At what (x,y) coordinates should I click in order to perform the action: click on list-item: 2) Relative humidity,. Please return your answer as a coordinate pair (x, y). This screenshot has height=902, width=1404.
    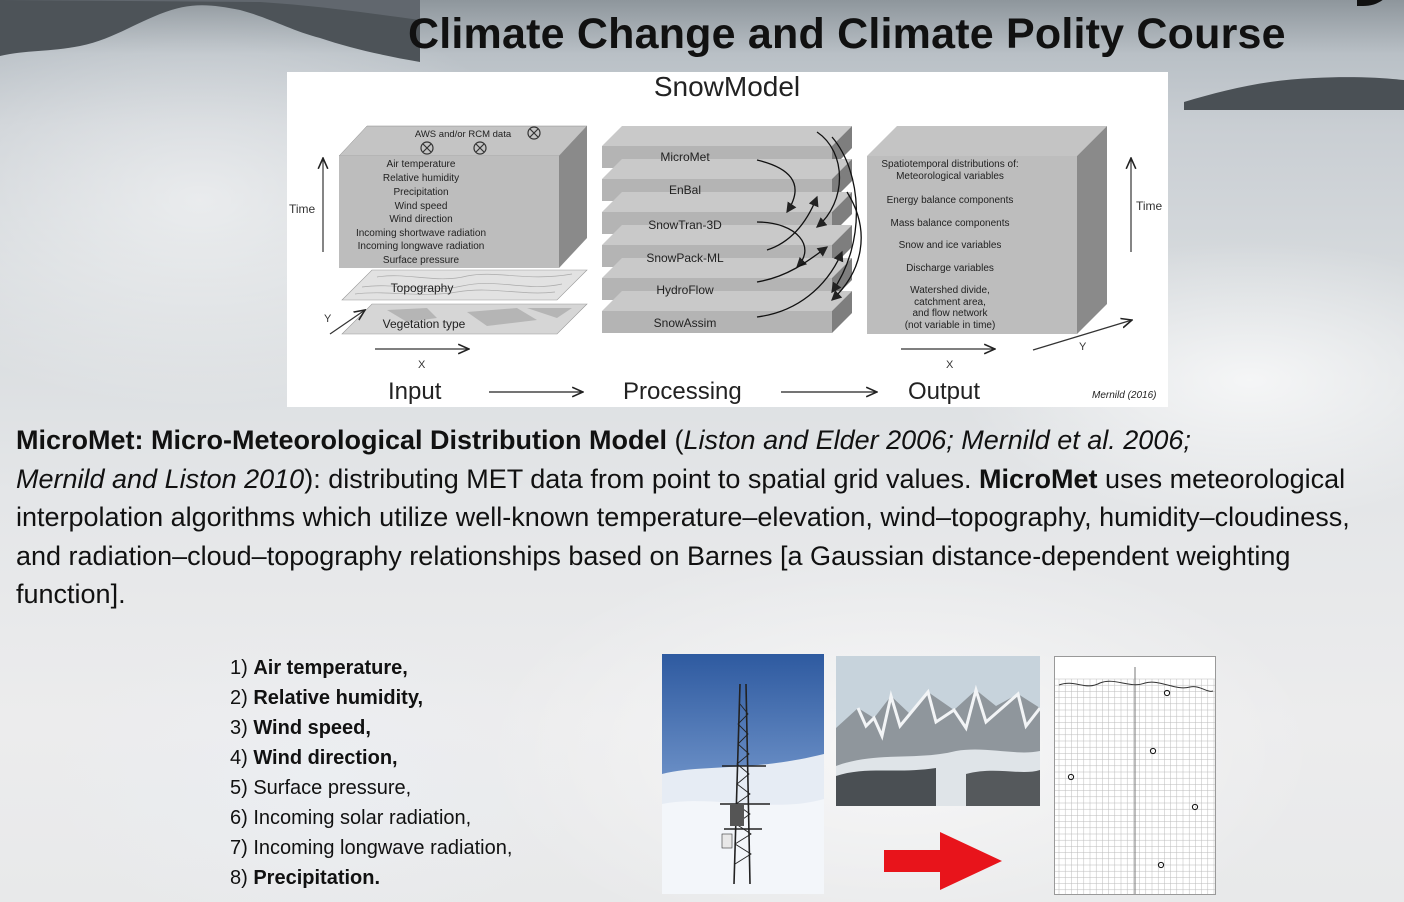
    Looking at the image, I should click on (371, 698).